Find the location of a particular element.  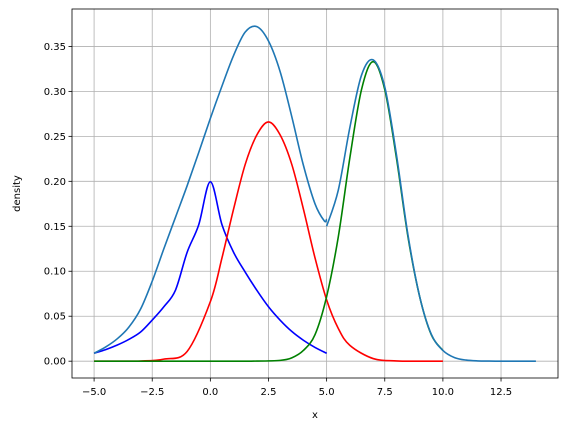

y-tick-label: 0.25 is located at coordinates (55, 137).